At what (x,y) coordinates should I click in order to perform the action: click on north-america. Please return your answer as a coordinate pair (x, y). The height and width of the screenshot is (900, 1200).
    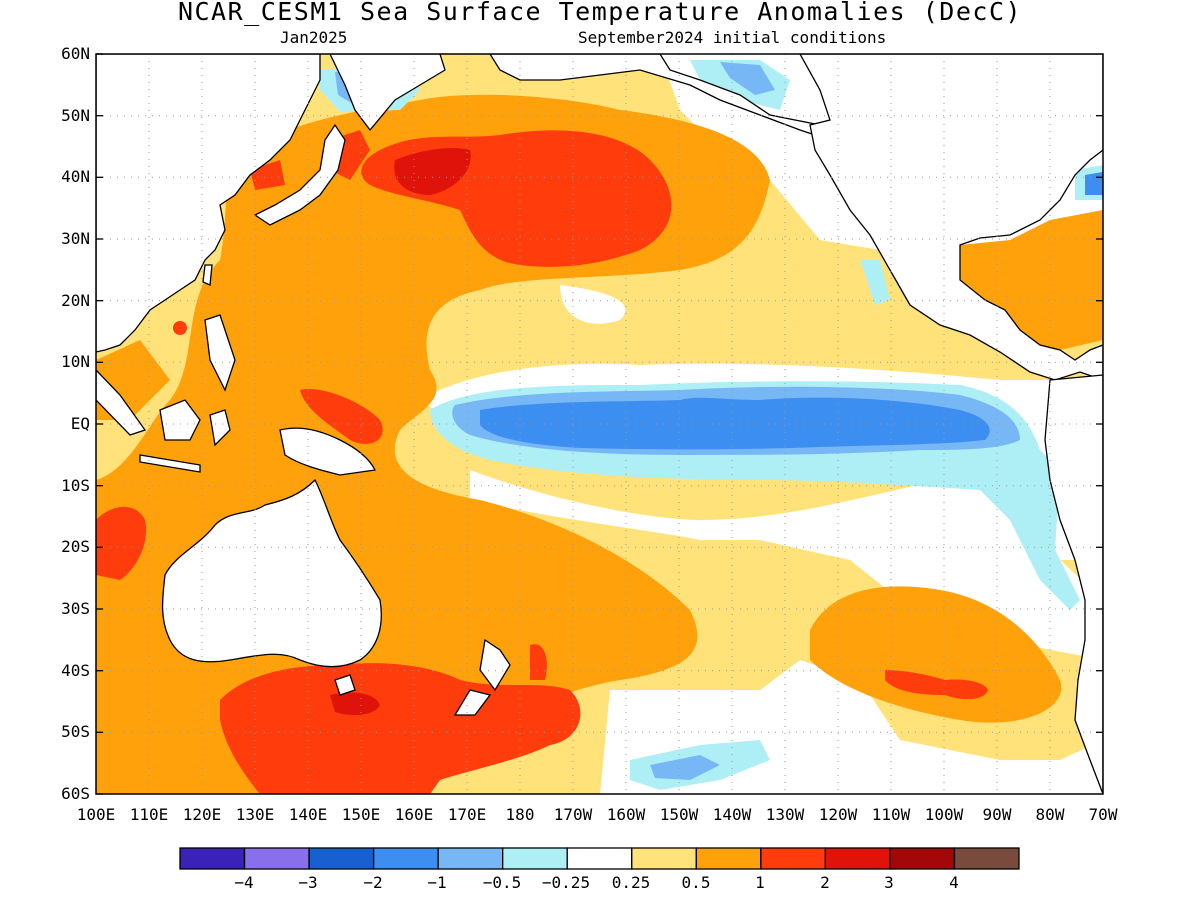
    Looking at the image, I should click on (951, 217).